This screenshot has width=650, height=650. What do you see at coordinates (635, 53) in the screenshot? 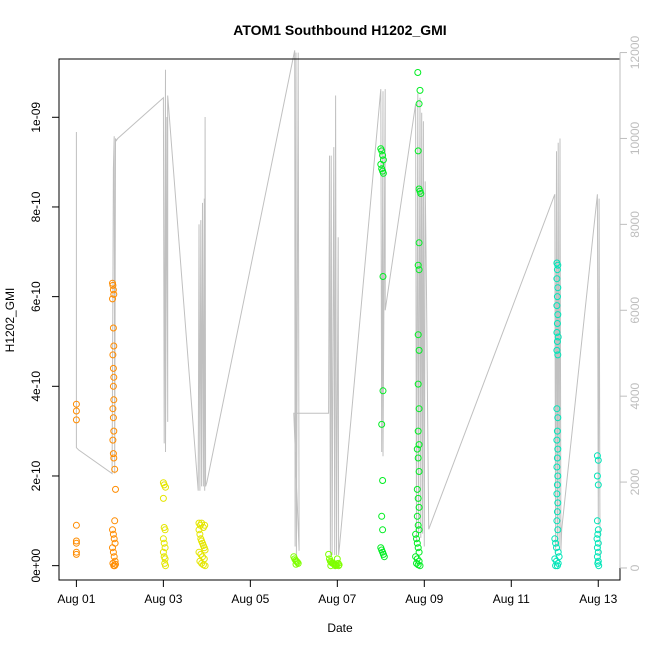
I see `y2-tick-label: 12000` at bounding box center [635, 53].